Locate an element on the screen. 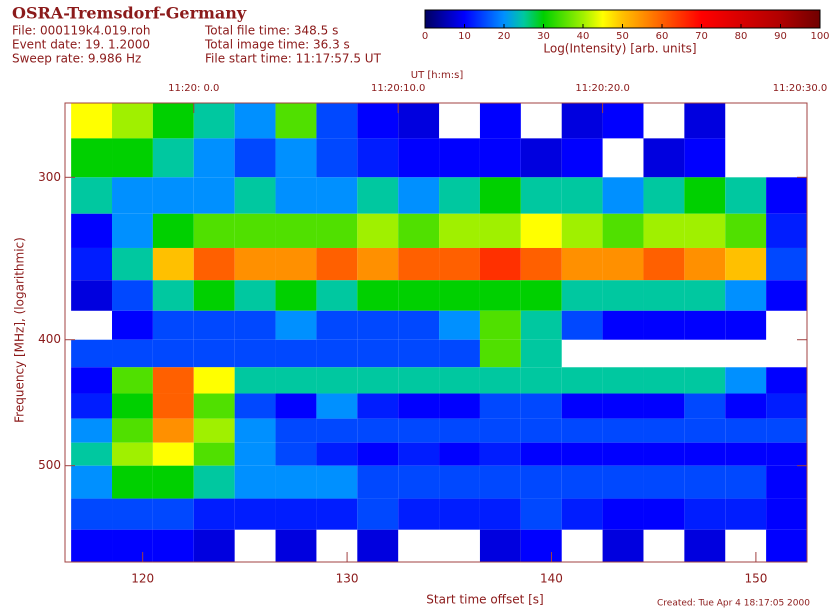 The image size is (837, 610). colorbar-tick-label: 90 is located at coordinates (780, 36).